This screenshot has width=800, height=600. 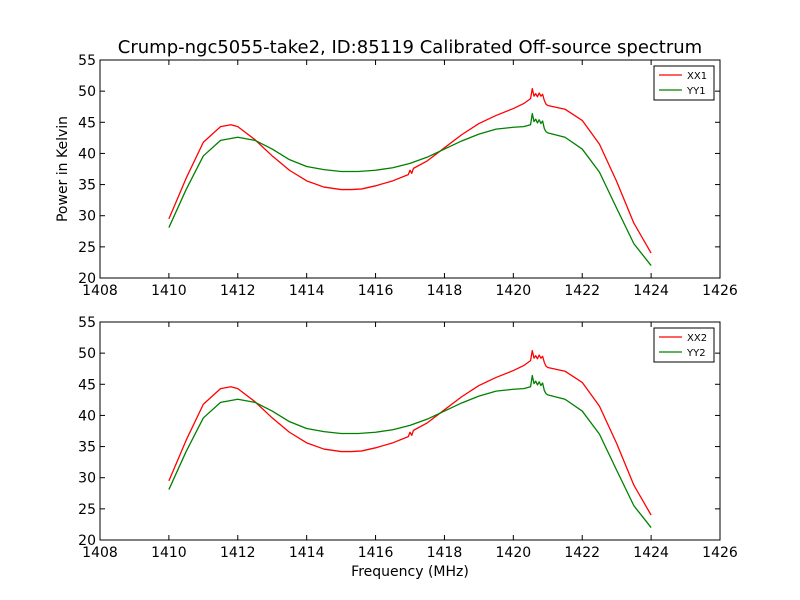 What do you see at coordinates (87, 479) in the screenshot?
I see `panel-2-y-tick-label: 30` at bounding box center [87, 479].